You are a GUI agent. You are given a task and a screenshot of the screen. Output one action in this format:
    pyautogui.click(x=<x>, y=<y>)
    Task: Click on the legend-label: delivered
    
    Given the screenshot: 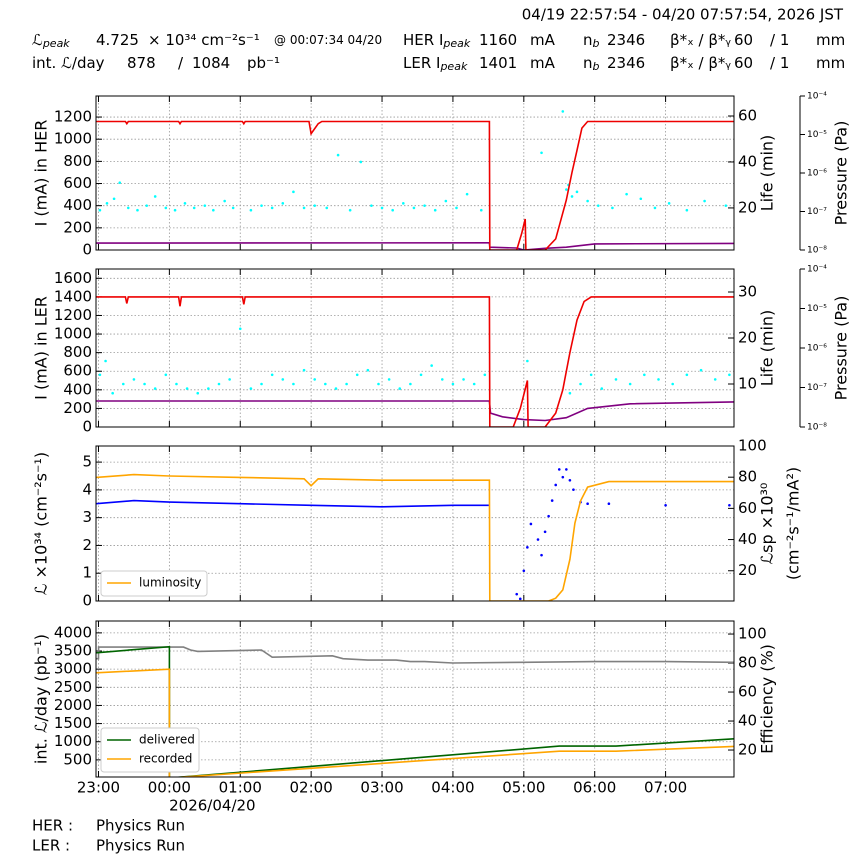 What is the action you would take?
    pyautogui.click(x=167, y=740)
    